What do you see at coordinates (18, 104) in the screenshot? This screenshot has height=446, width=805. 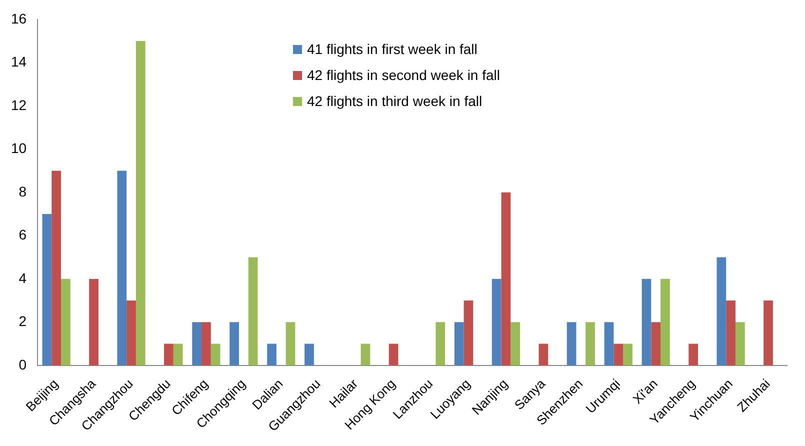 I see `y-tick-label: 12` at bounding box center [18, 104].